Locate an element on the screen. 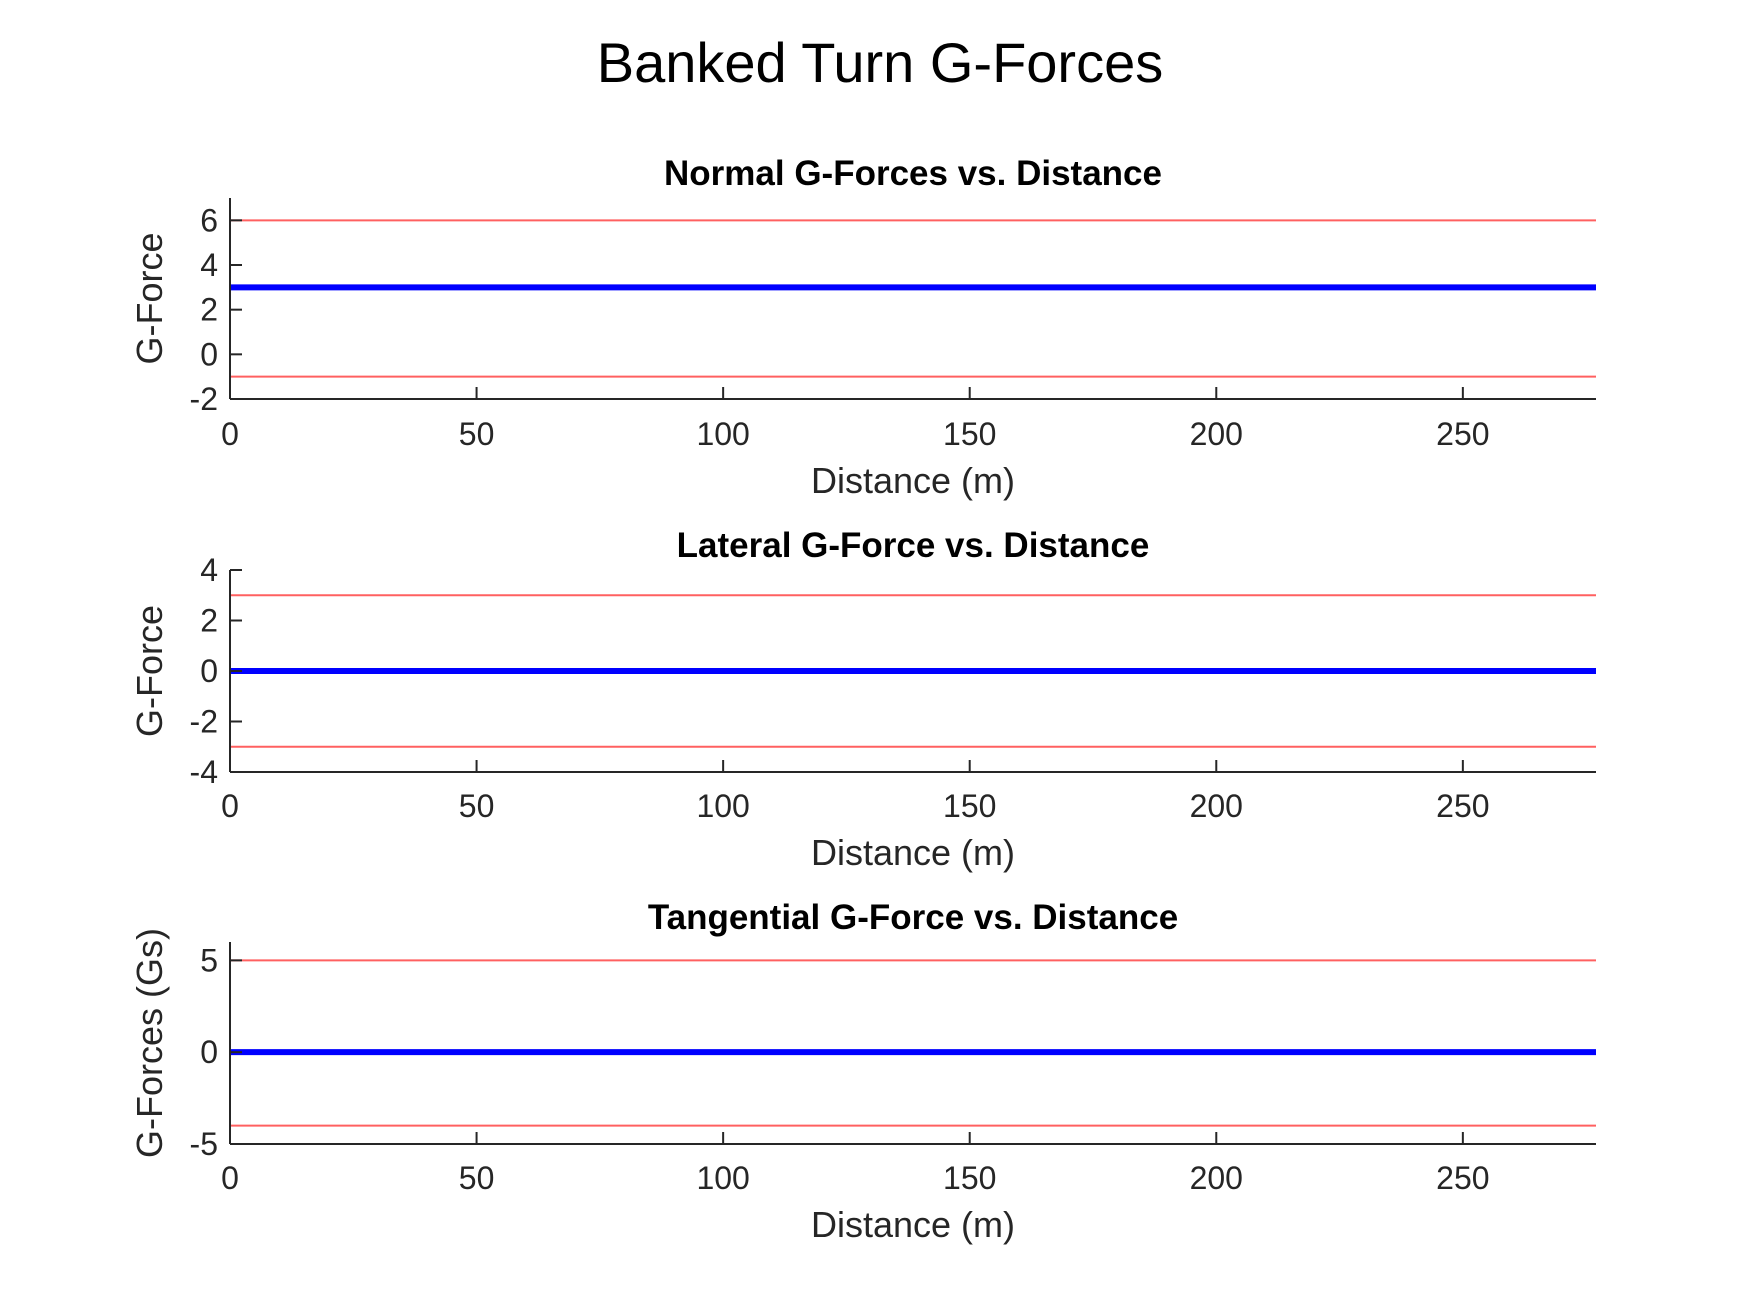 This screenshot has height=1313, width=1750. y-tick-label: -4 is located at coordinates (204, 772).